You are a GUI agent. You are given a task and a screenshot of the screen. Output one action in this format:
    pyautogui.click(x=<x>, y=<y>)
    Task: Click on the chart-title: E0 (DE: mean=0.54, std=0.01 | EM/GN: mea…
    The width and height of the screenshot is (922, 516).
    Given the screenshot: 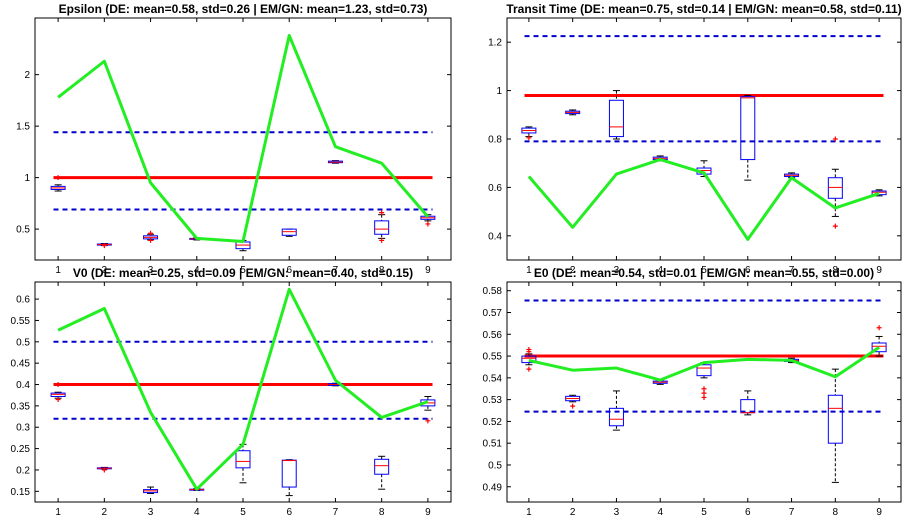 What is the action you would take?
    pyautogui.click(x=704, y=273)
    